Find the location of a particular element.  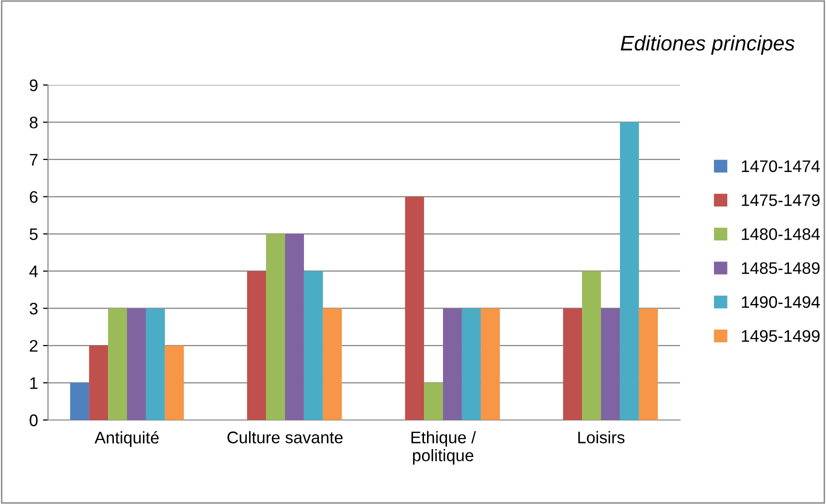

legend-label: 1490-1494 is located at coordinates (781, 302).